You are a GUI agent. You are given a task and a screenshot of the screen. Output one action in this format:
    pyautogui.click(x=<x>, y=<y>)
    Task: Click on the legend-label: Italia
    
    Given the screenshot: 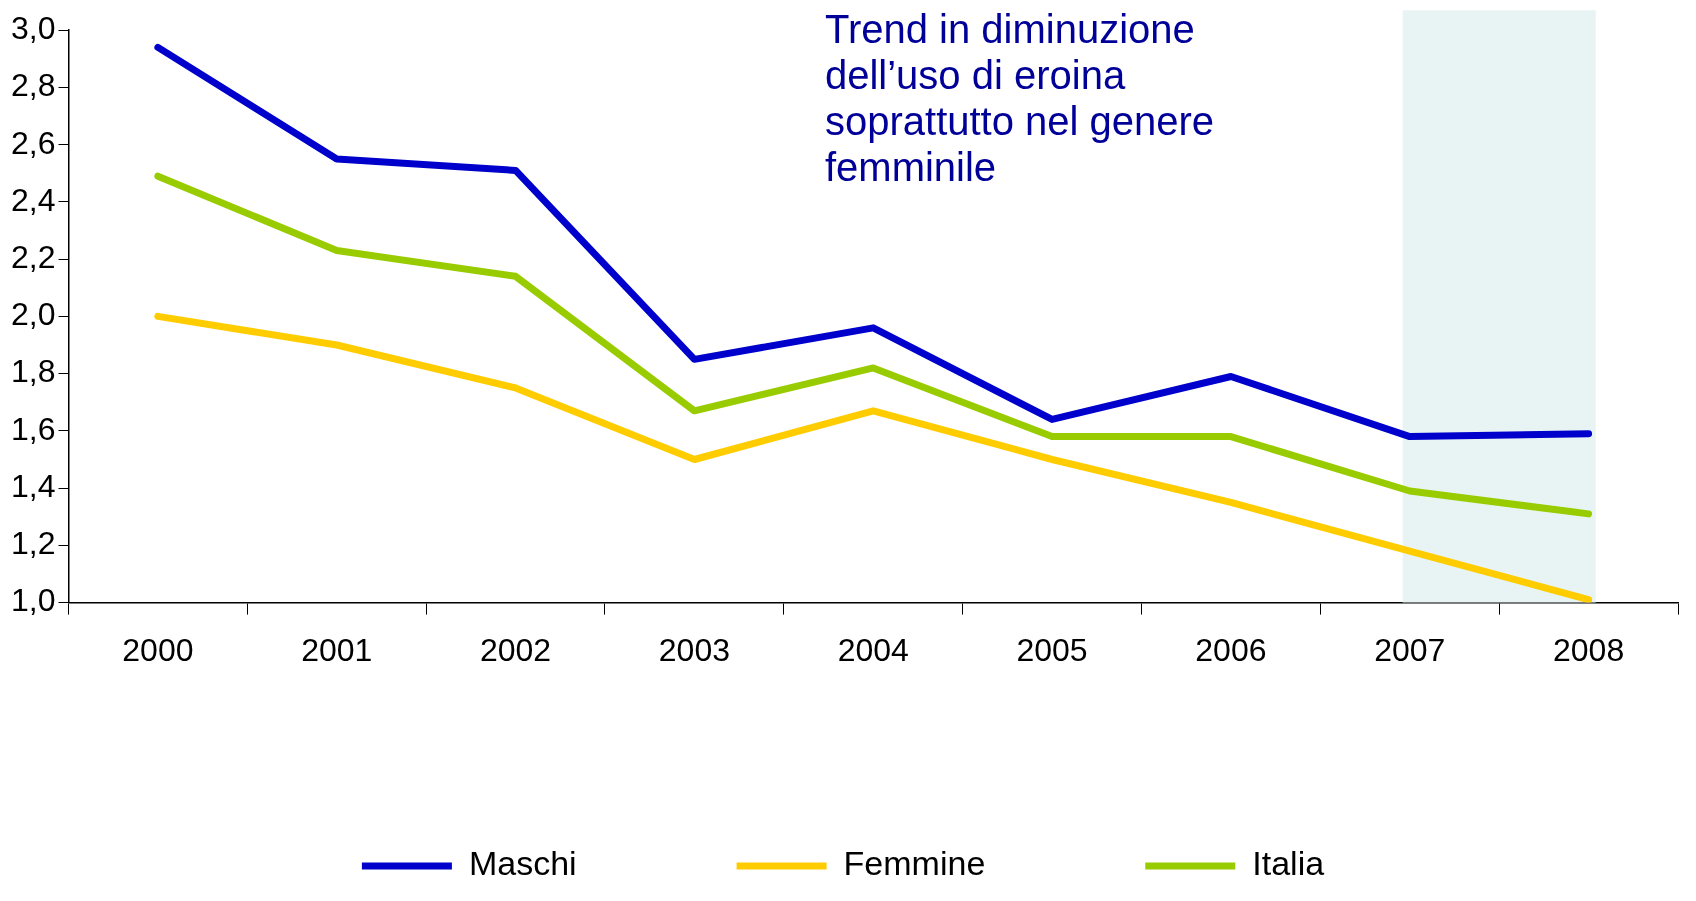 What is the action you would take?
    pyautogui.click(x=1288, y=863)
    